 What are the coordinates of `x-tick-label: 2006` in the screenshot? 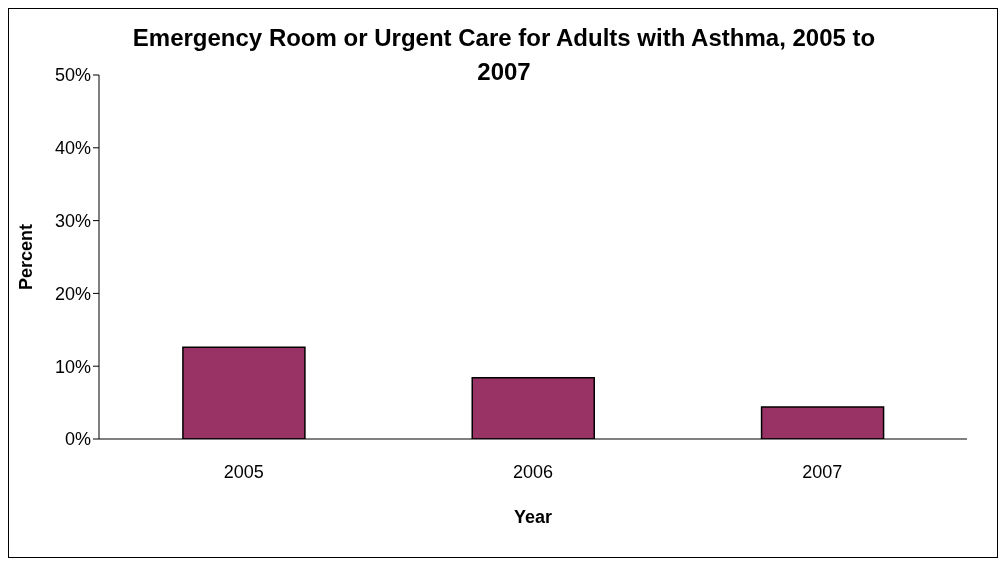 It's located at (533, 471).